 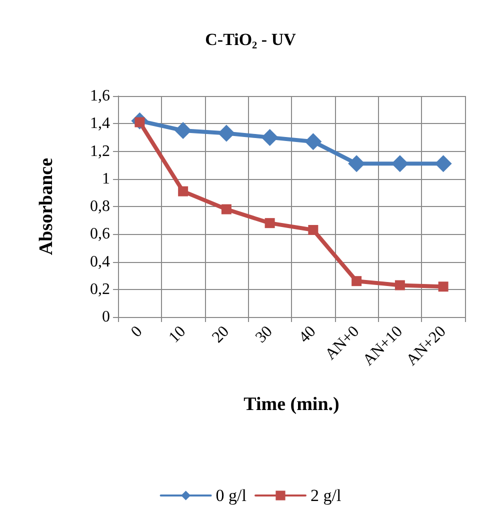 I want to click on legend-label: 0 g/l, so click(x=231, y=495).